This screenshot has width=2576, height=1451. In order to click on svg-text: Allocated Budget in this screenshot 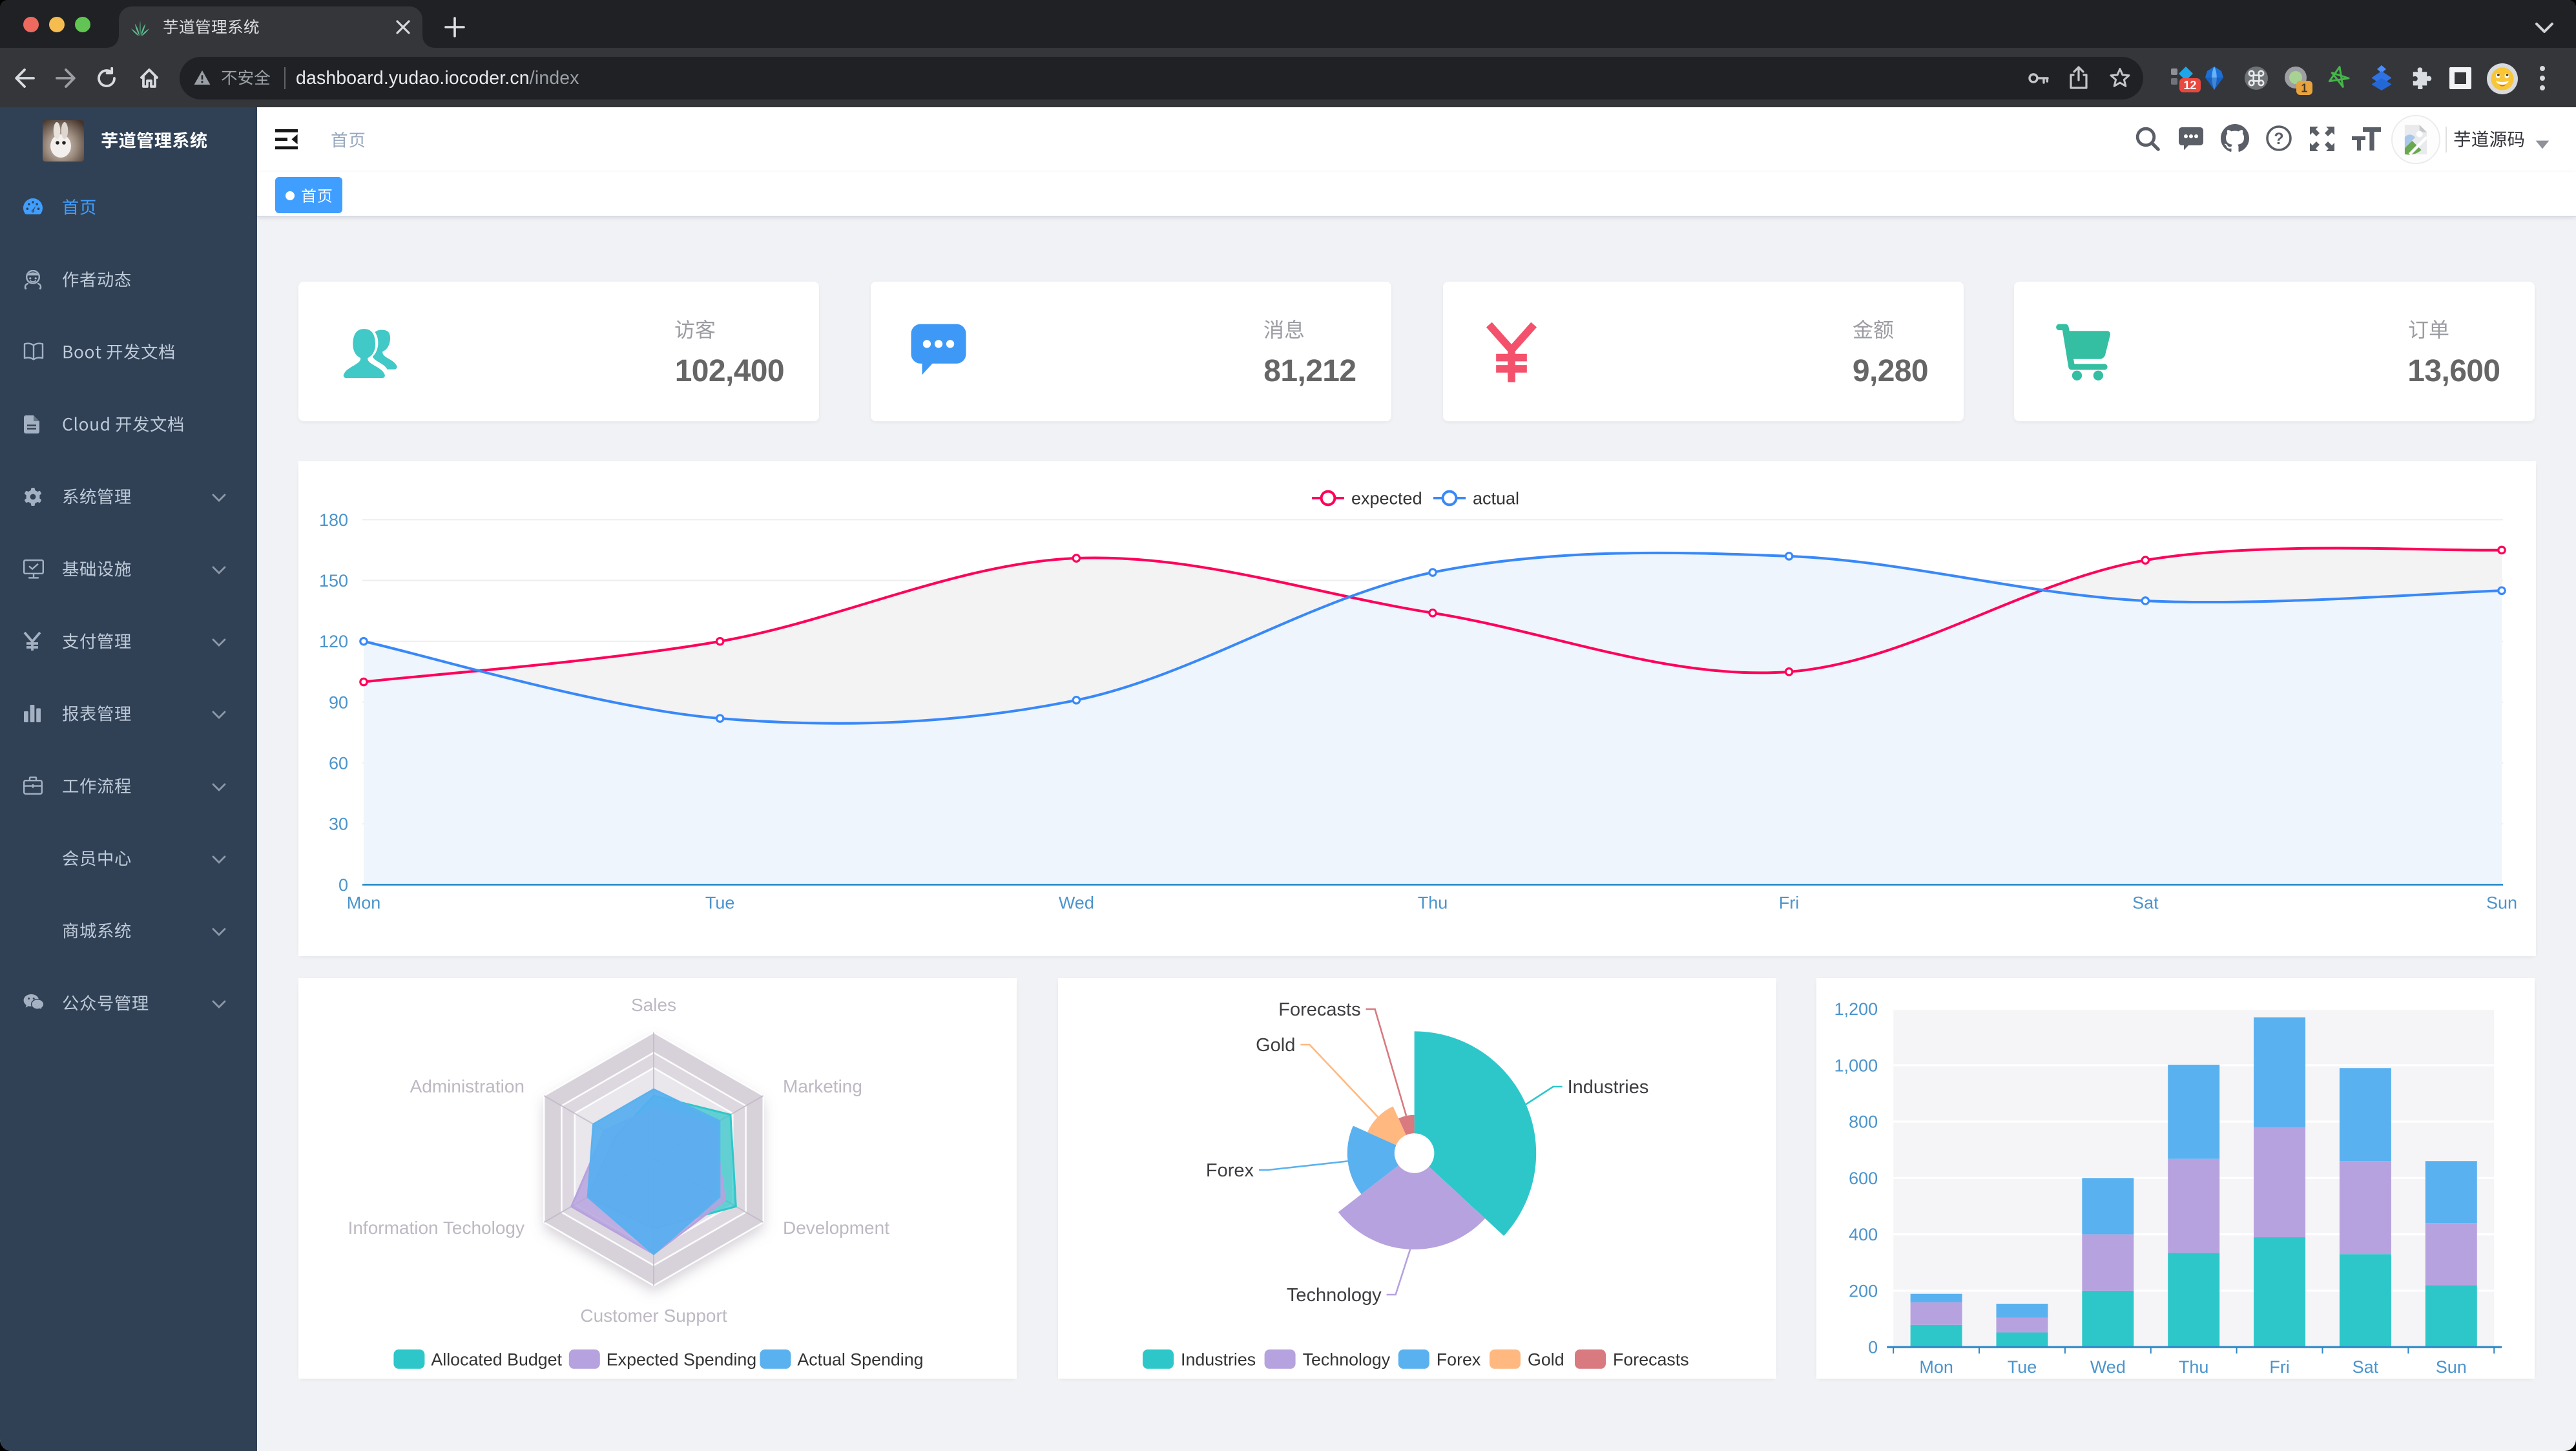, I will do `click(496, 1360)`.